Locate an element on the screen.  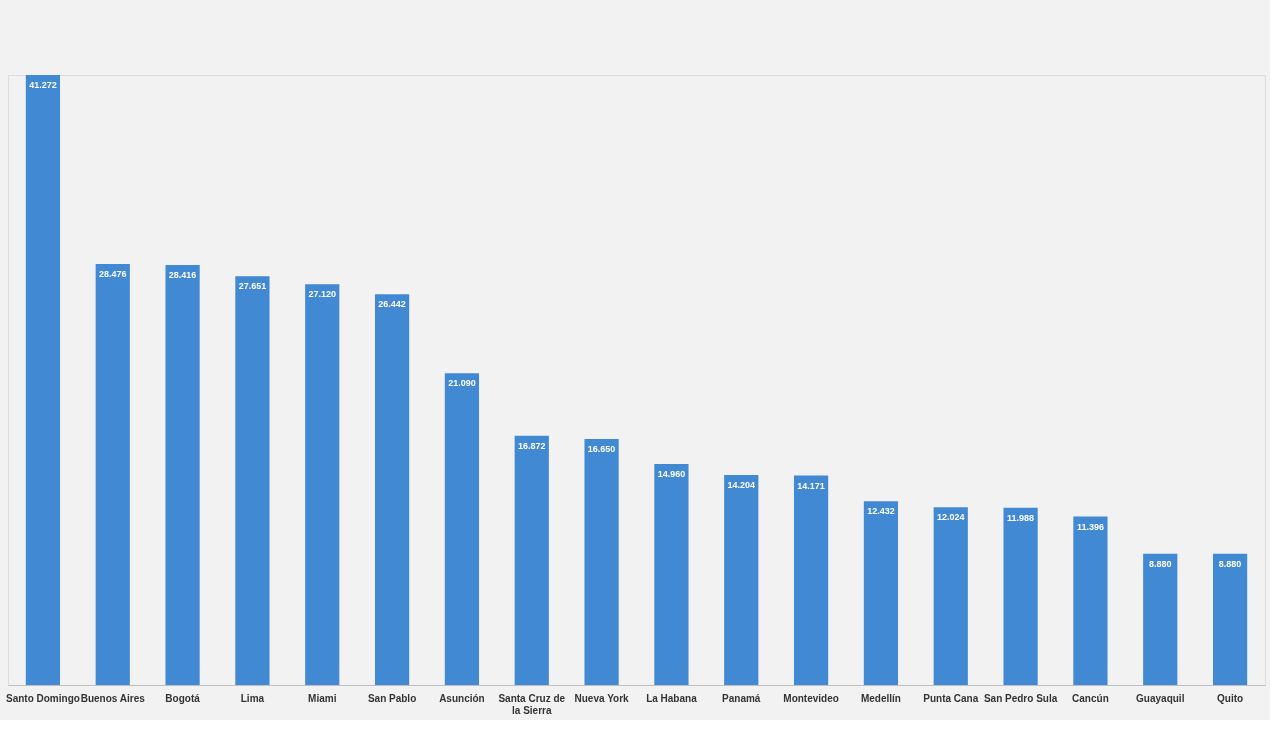
x-tick-label: Quito is located at coordinates (1230, 698).